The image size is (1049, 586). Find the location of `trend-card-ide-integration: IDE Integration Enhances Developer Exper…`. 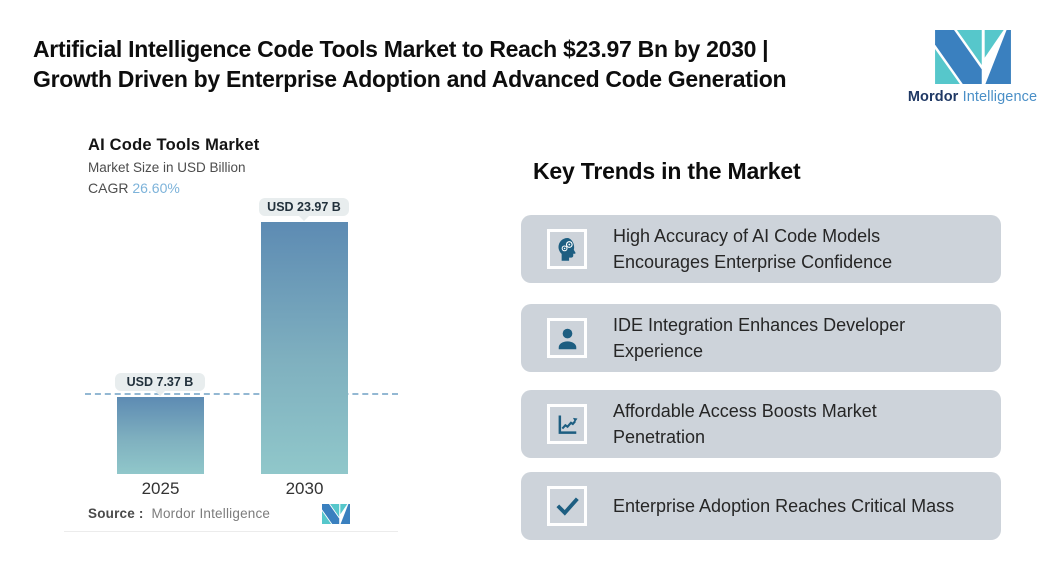

trend-card-ide-integration: IDE Integration Enhances Developer Exper… is located at coordinates (761, 338).